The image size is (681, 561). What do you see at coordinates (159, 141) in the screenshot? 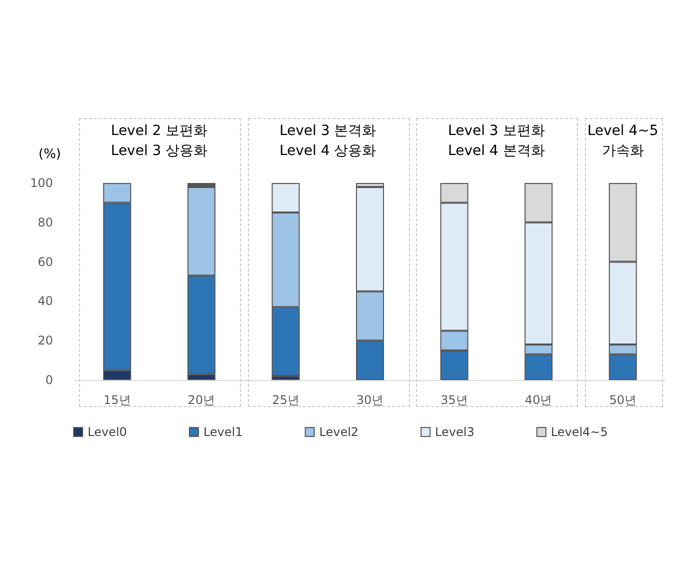
I see `text: Level 2 보편화 Level 3 상용화` at bounding box center [159, 141].